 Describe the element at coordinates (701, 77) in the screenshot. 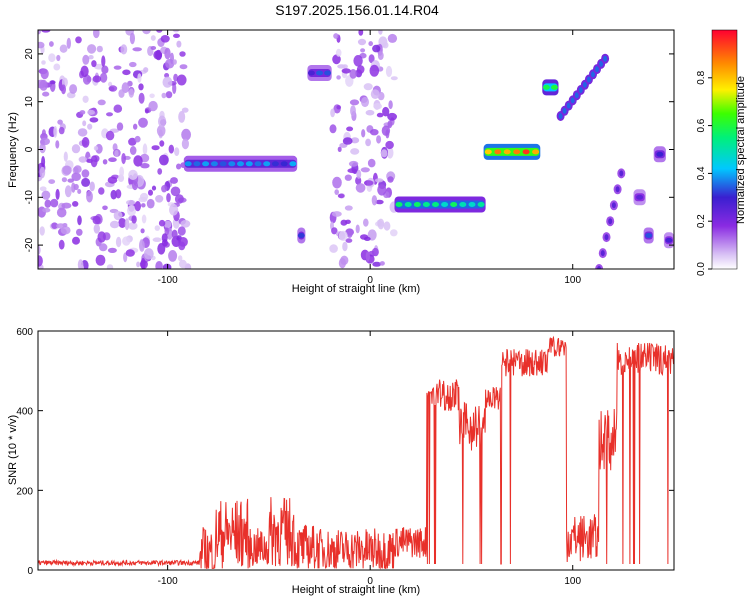

I see `colorbar-tick-label: 0.8` at that location.